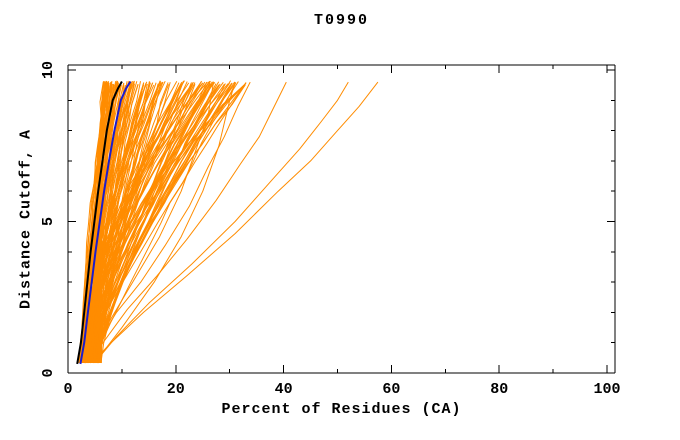 The width and height of the screenshot is (680, 440). I want to click on x-tick-label: 20, so click(176, 389).